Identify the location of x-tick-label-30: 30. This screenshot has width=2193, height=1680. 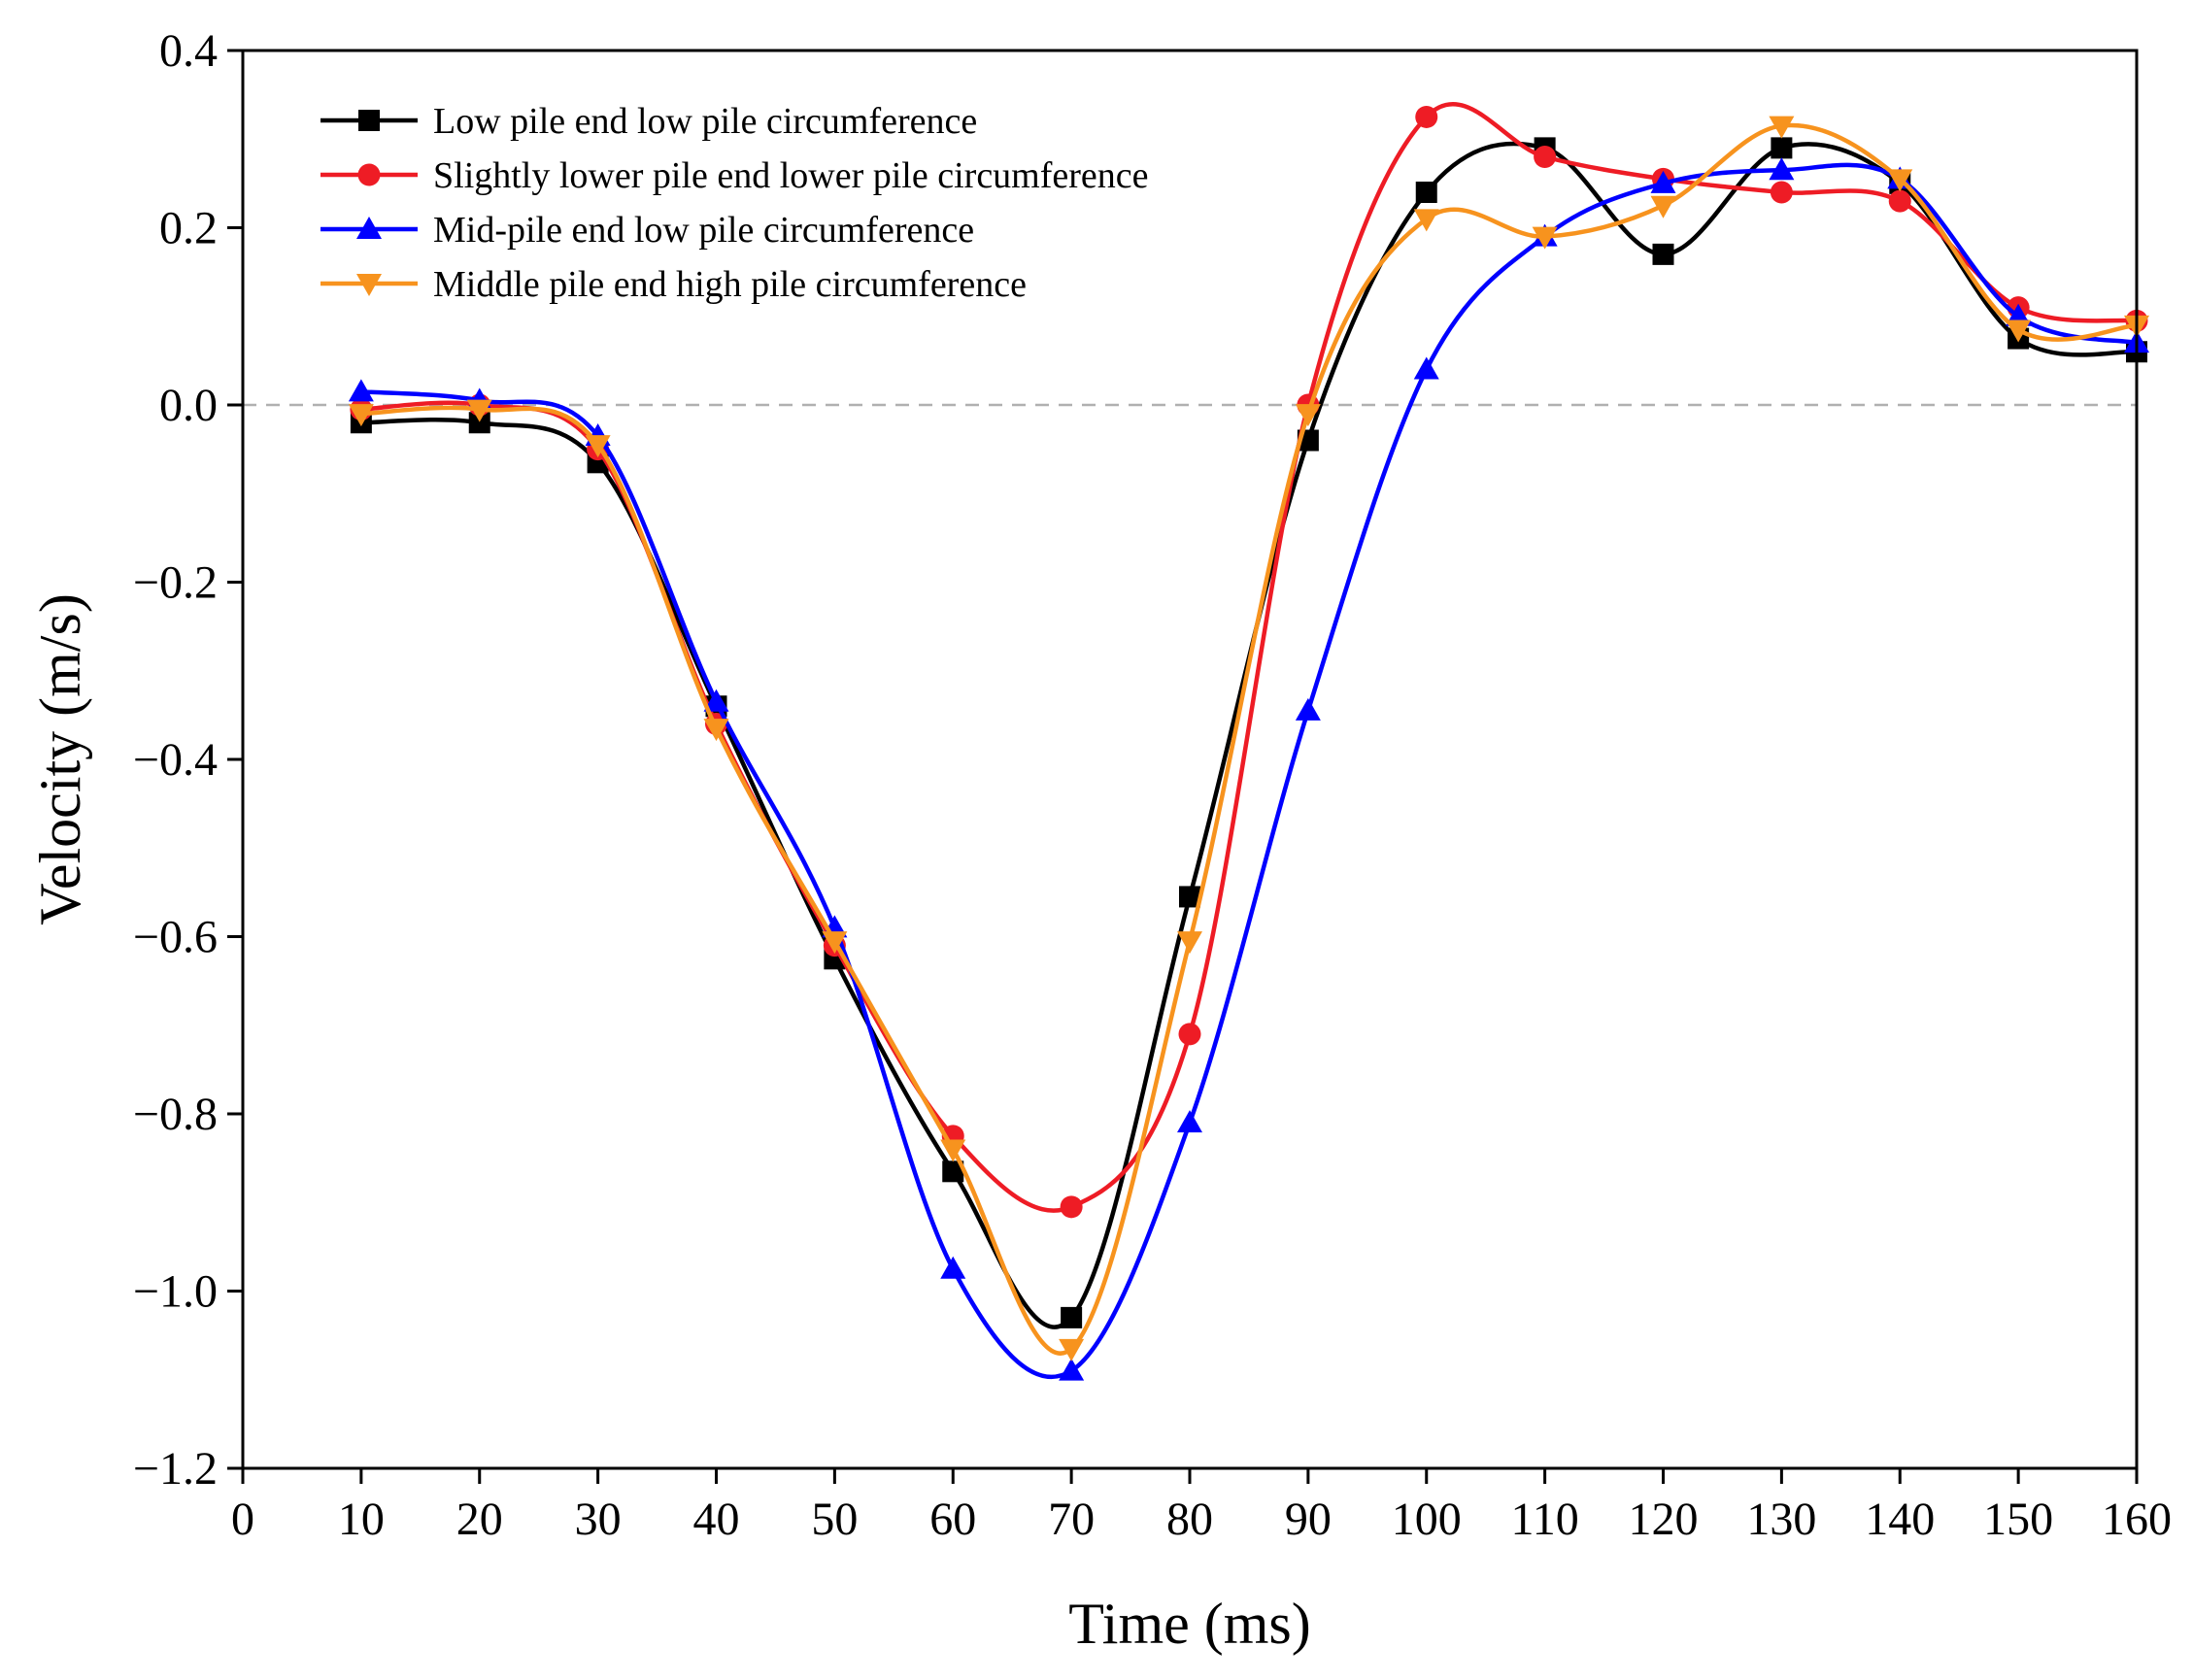
(598, 1519).